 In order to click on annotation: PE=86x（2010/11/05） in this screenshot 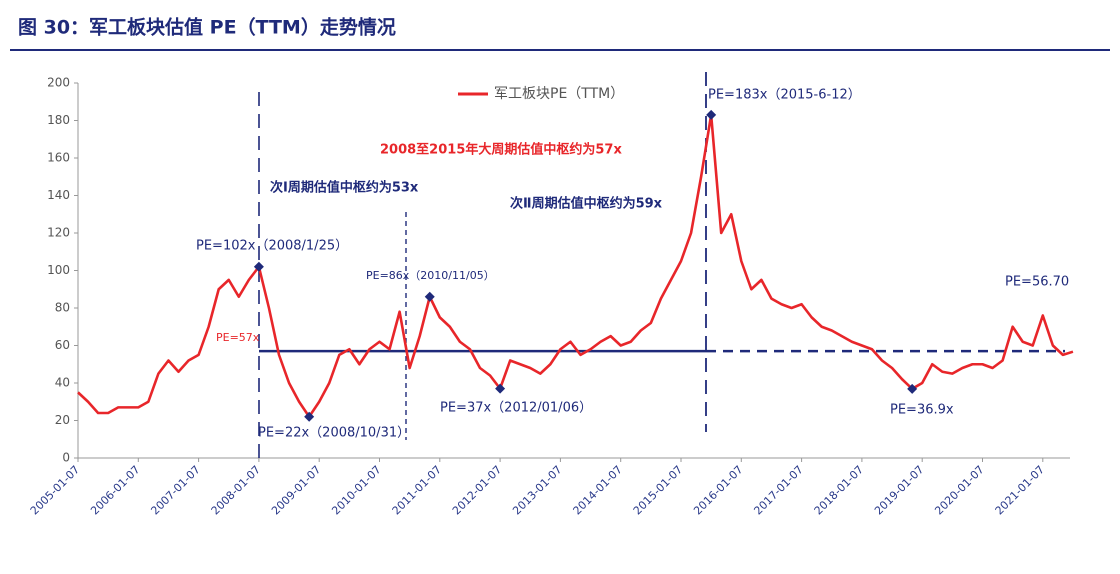, I will do `click(430, 275)`.